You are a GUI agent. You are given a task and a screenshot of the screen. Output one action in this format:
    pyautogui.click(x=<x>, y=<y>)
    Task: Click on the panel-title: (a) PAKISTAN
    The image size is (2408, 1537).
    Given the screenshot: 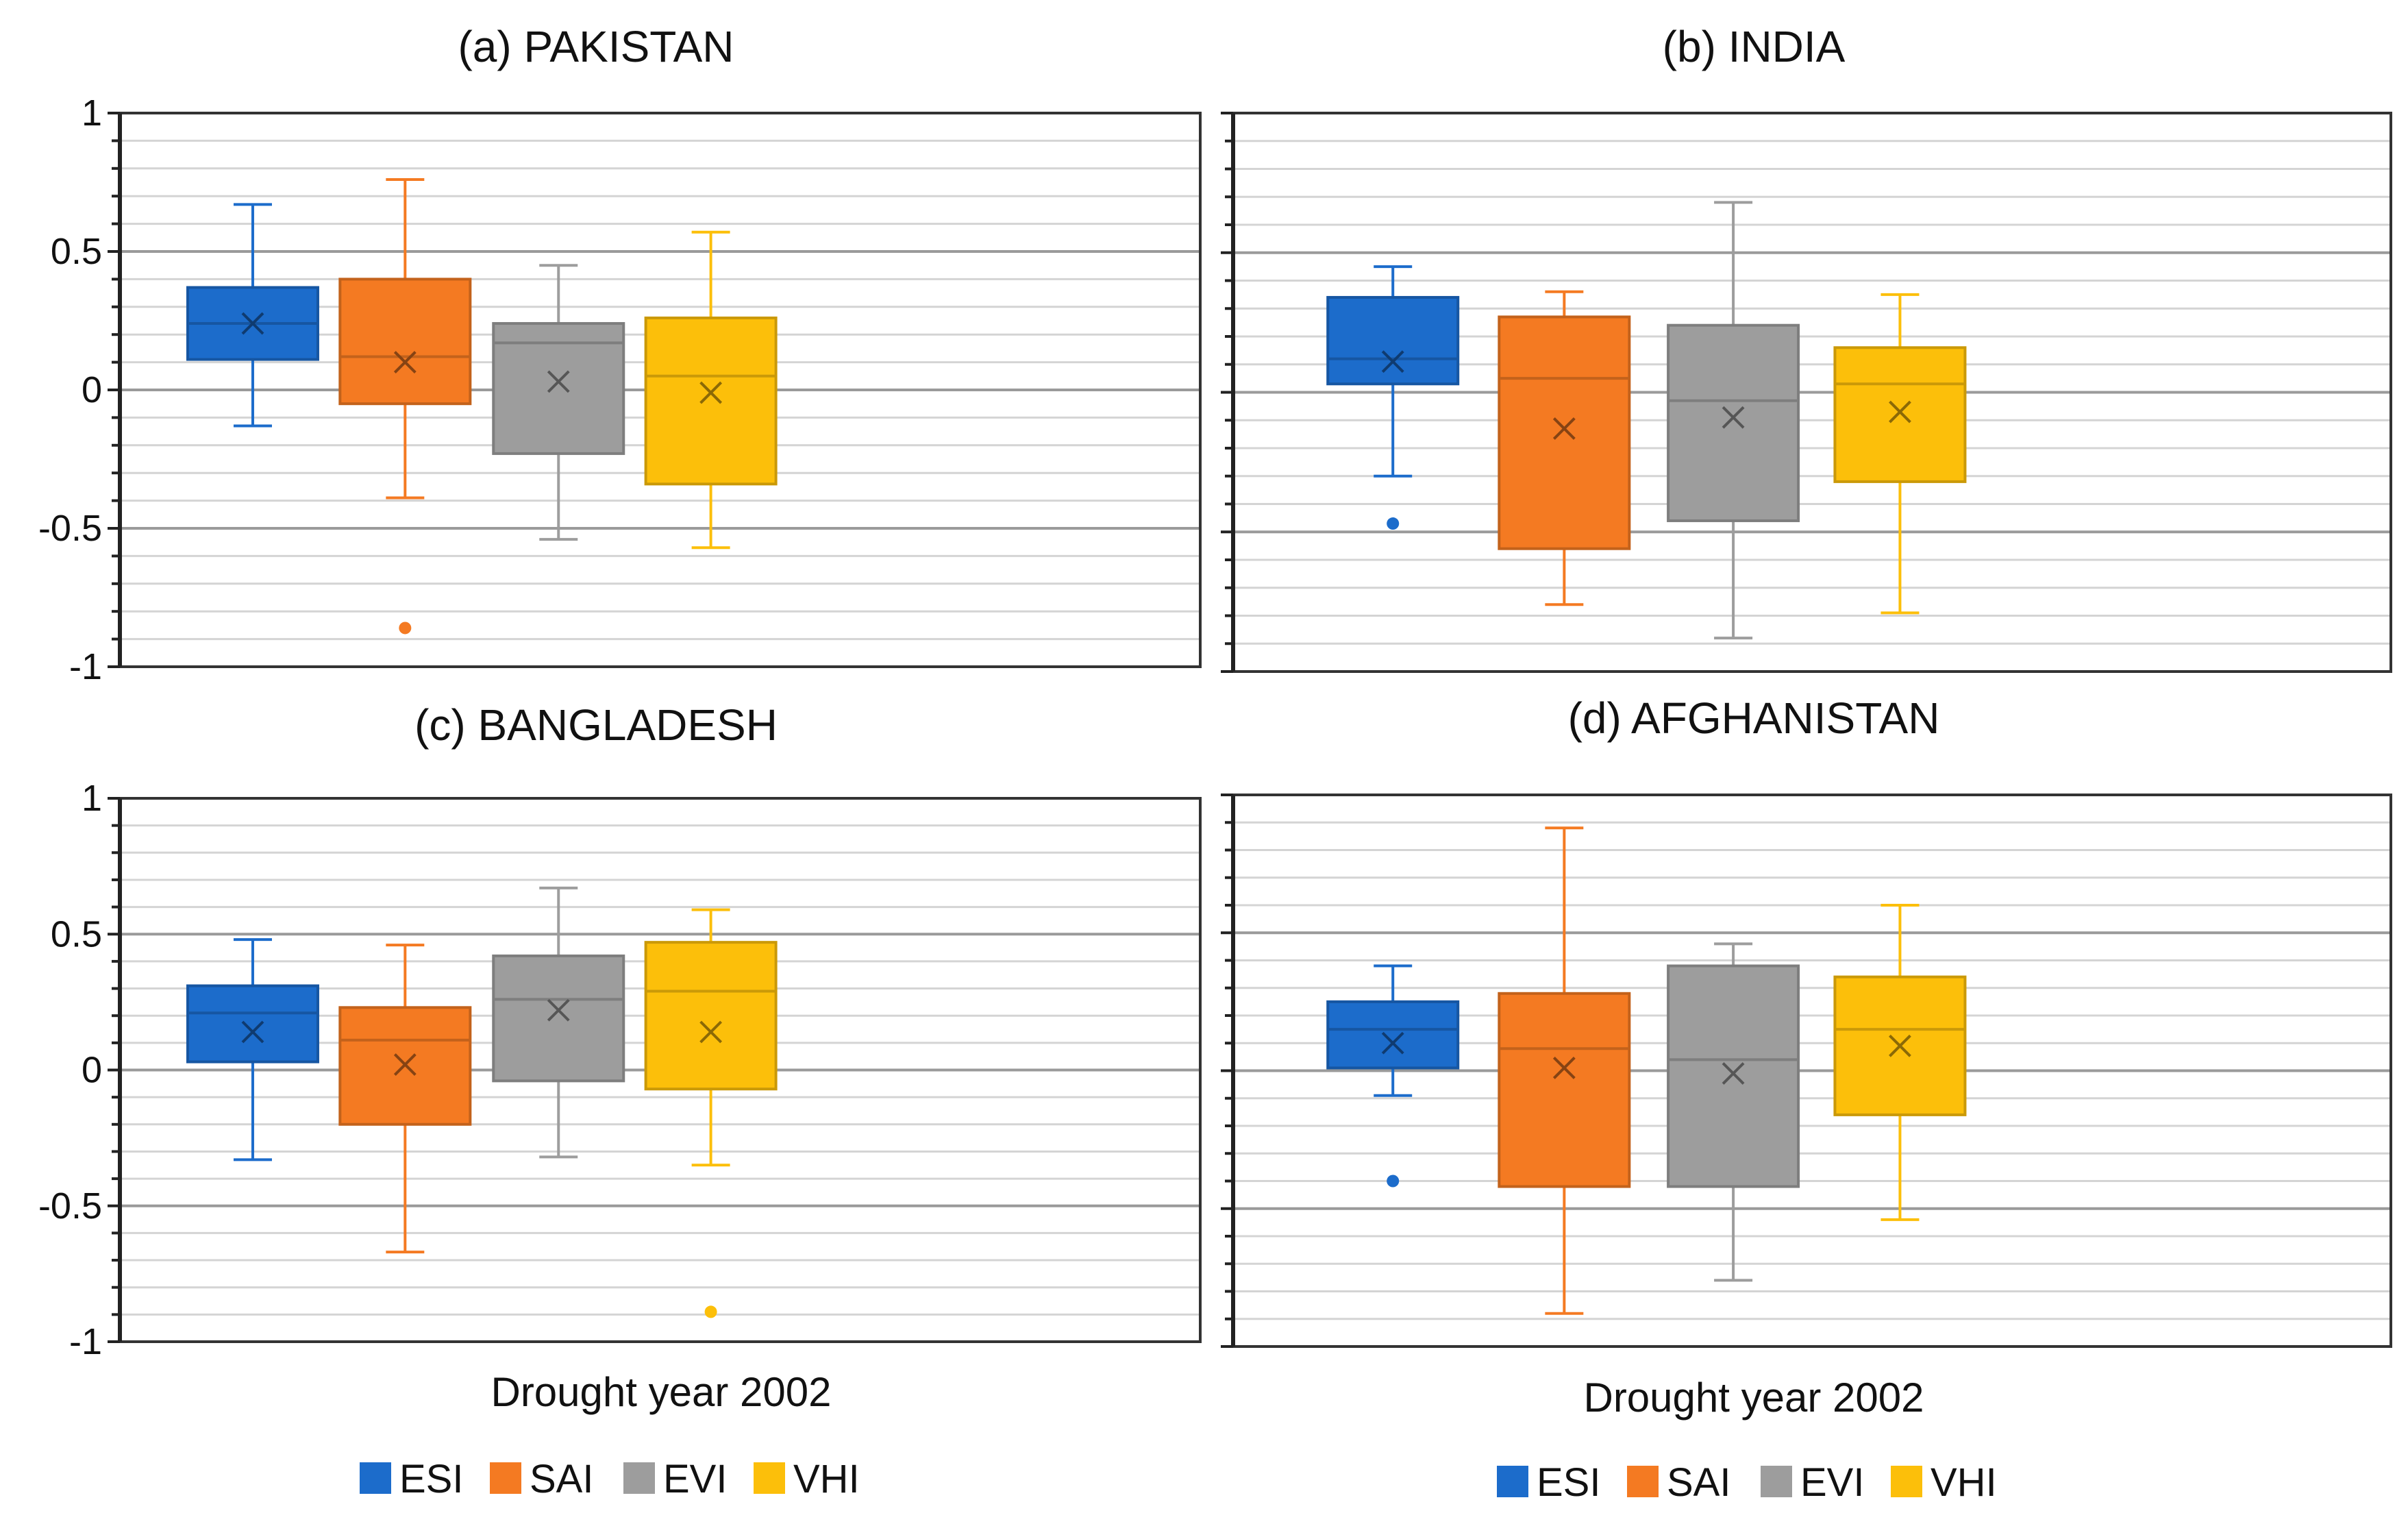 What is the action you would take?
    pyautogui.click(x=596, y=47)
    